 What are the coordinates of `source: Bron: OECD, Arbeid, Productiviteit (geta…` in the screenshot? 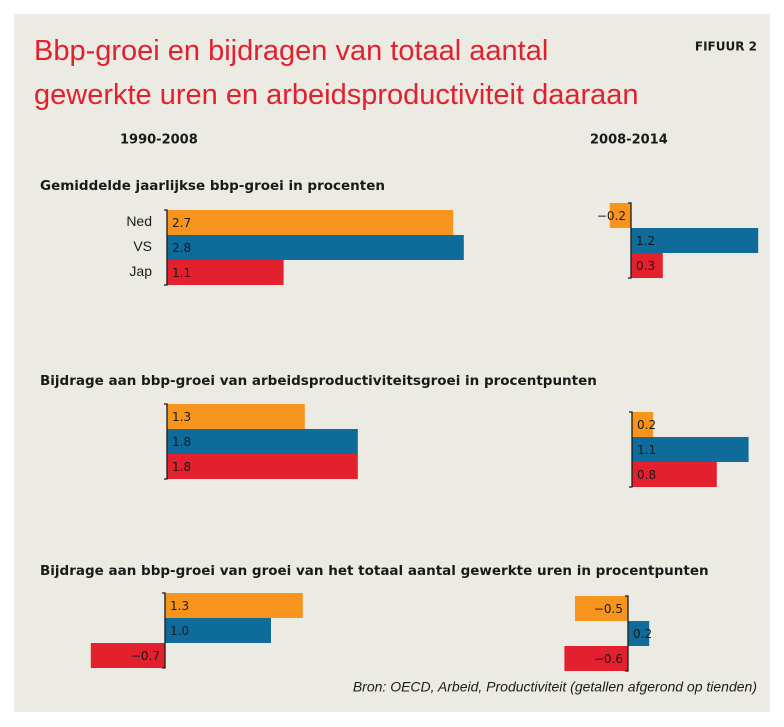 It's located at (555, 687).